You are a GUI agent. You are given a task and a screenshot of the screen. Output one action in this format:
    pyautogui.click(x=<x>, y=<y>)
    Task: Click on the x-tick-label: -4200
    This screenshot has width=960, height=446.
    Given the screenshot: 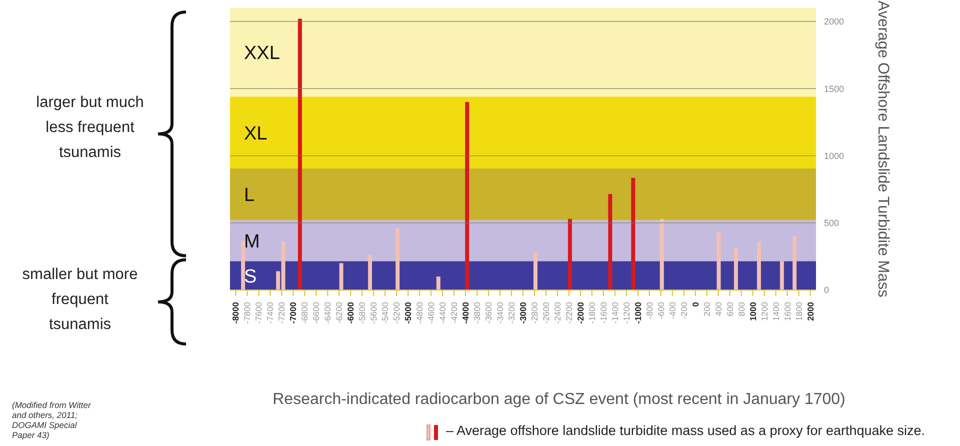 What is the action you would take?
    pyautogui.click(x=454, y=313)
    